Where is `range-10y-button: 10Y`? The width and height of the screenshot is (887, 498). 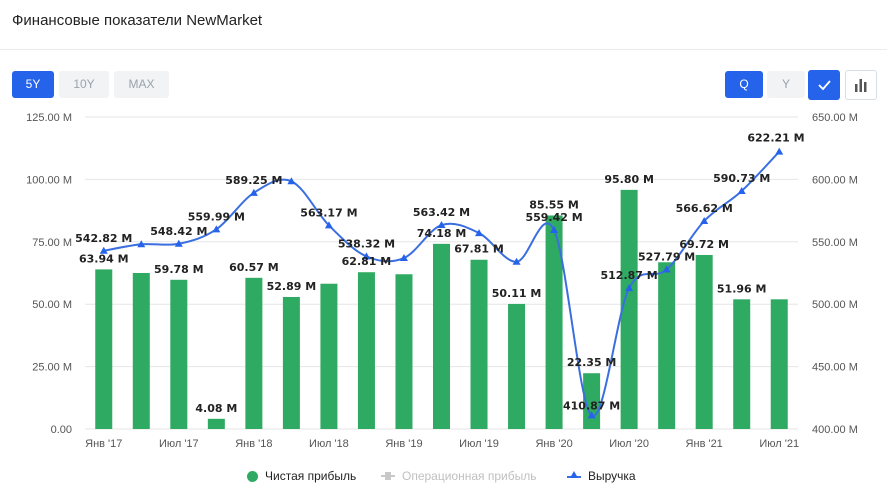 range-10y-button: 10Y is located at coordinates (84, 84).